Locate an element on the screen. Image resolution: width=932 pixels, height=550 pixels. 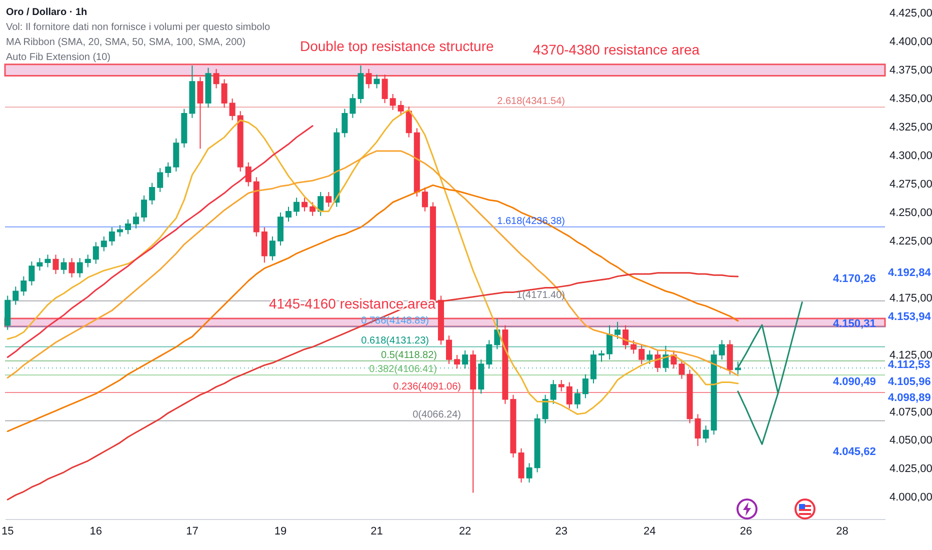
y-tick-label: 4.125,00 is located at coordinates (911, 355).